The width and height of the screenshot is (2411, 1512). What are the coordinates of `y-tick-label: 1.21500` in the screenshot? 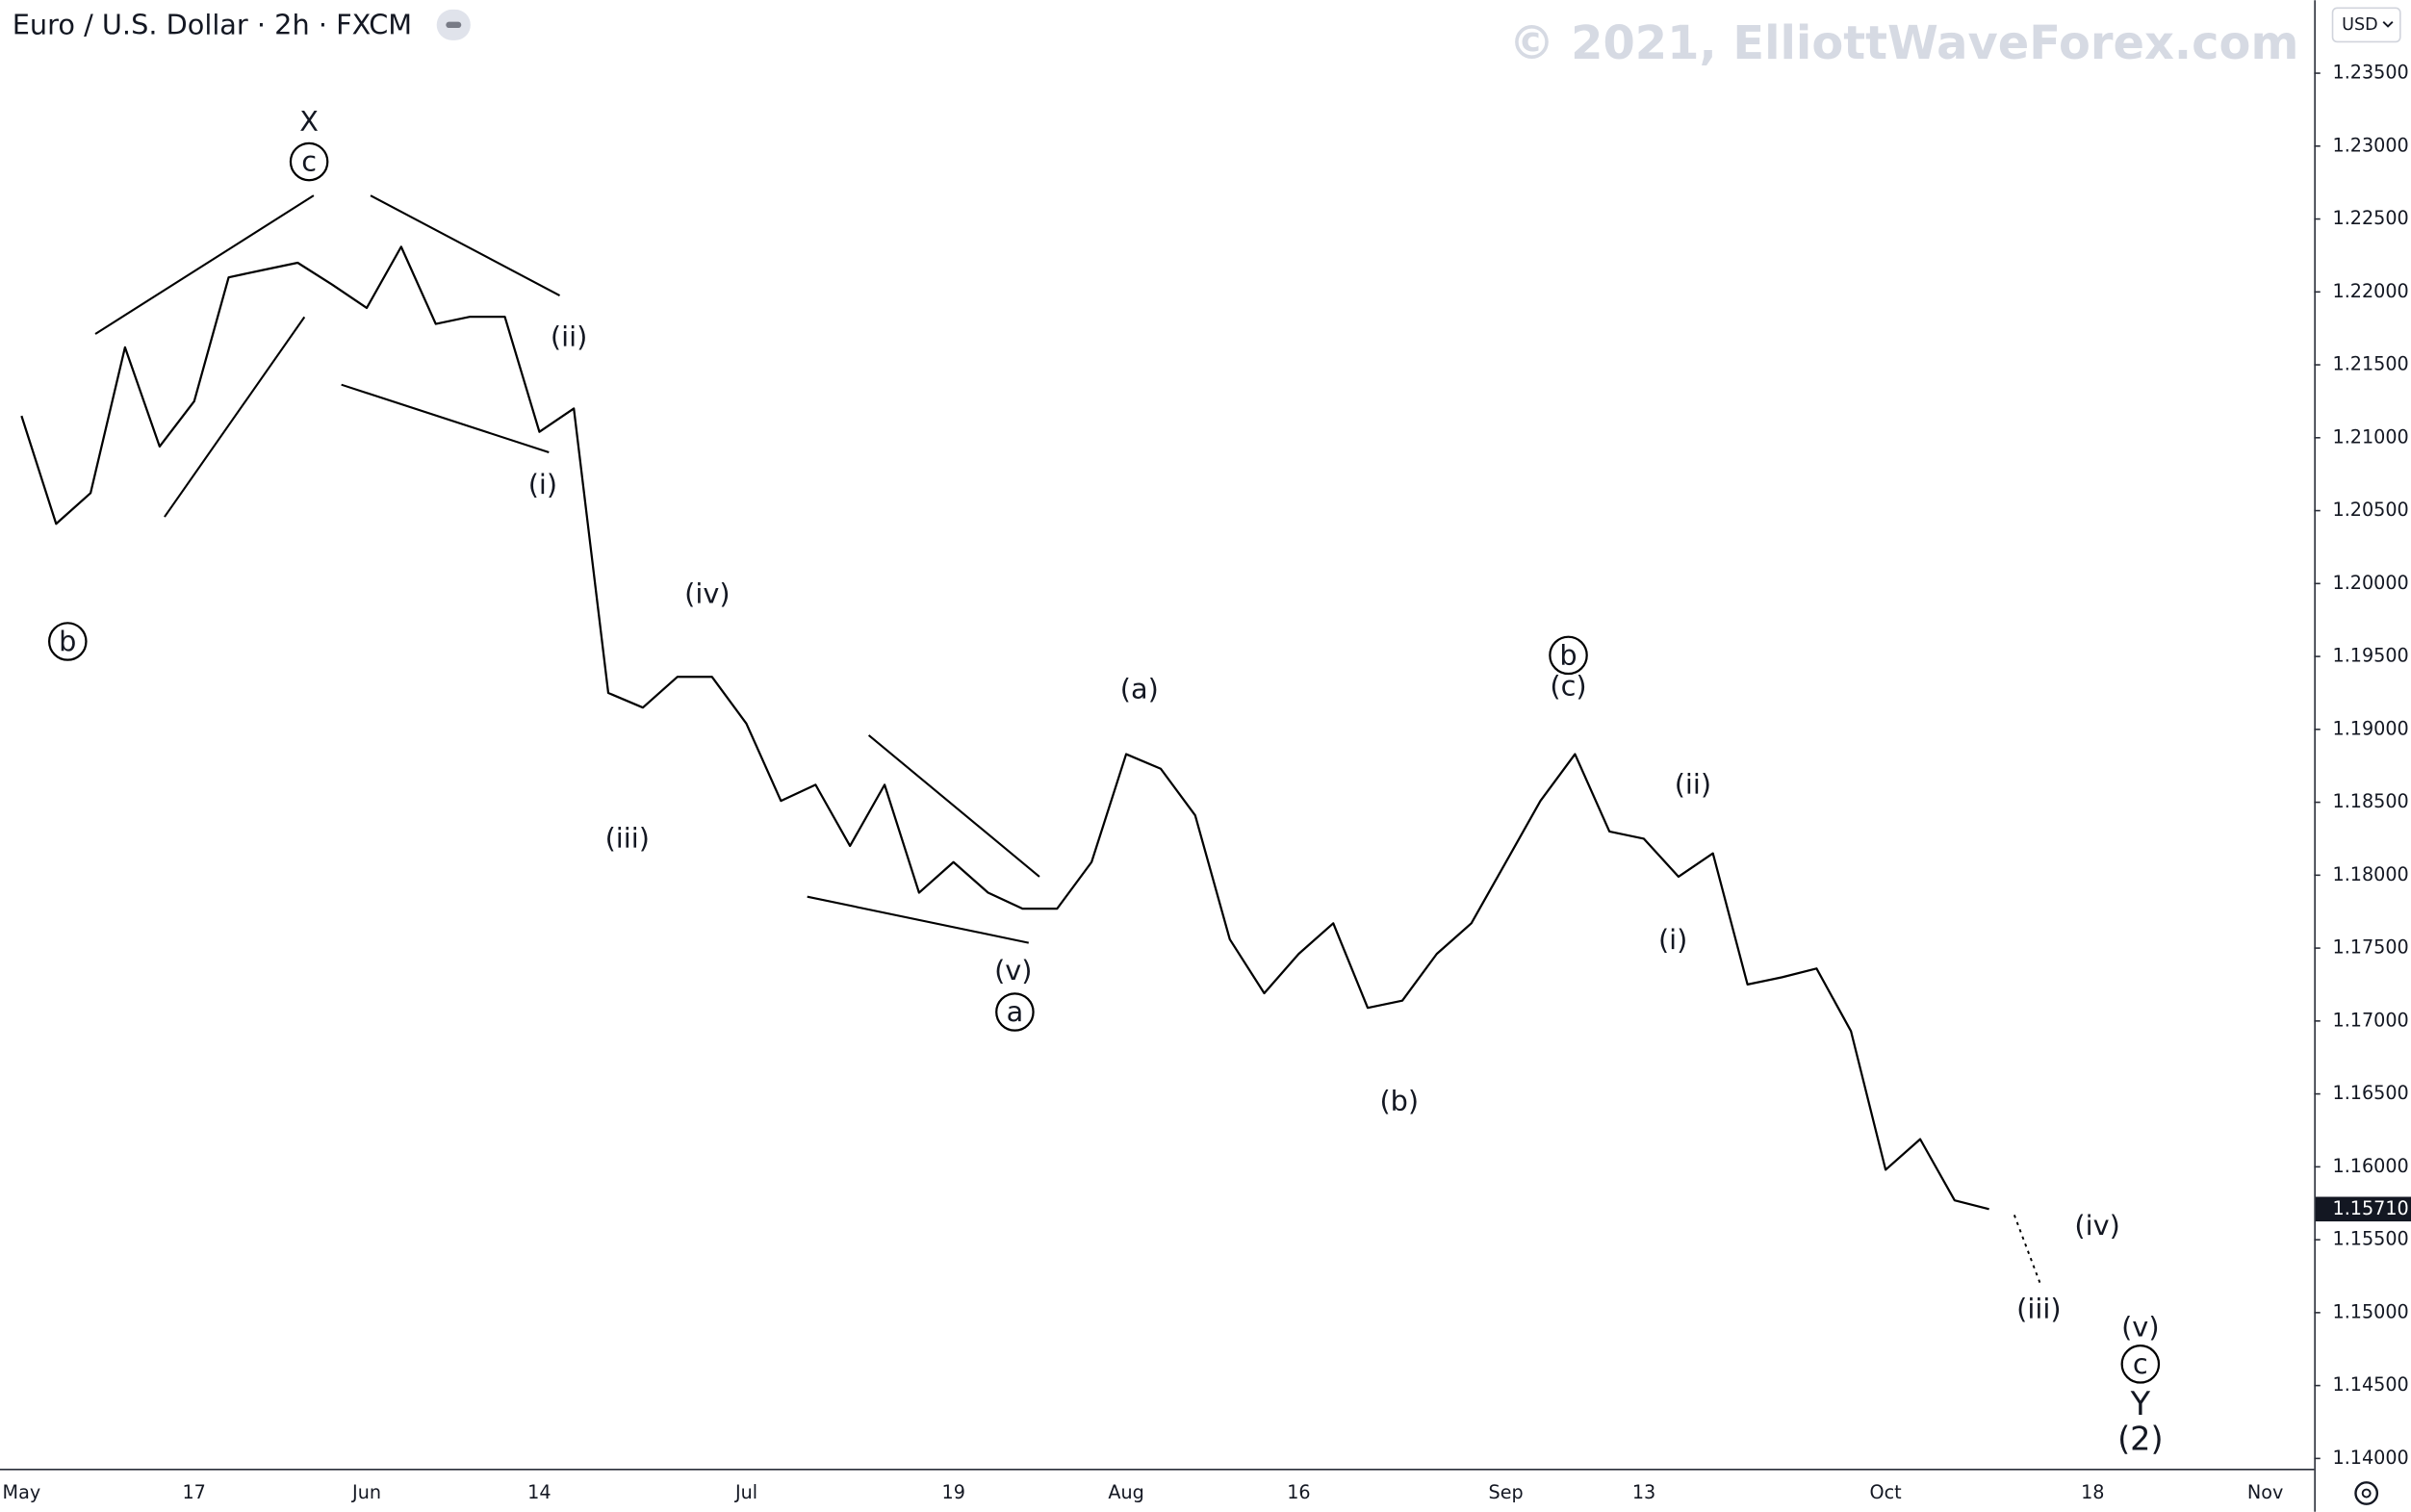 It's located at (2371, 364).